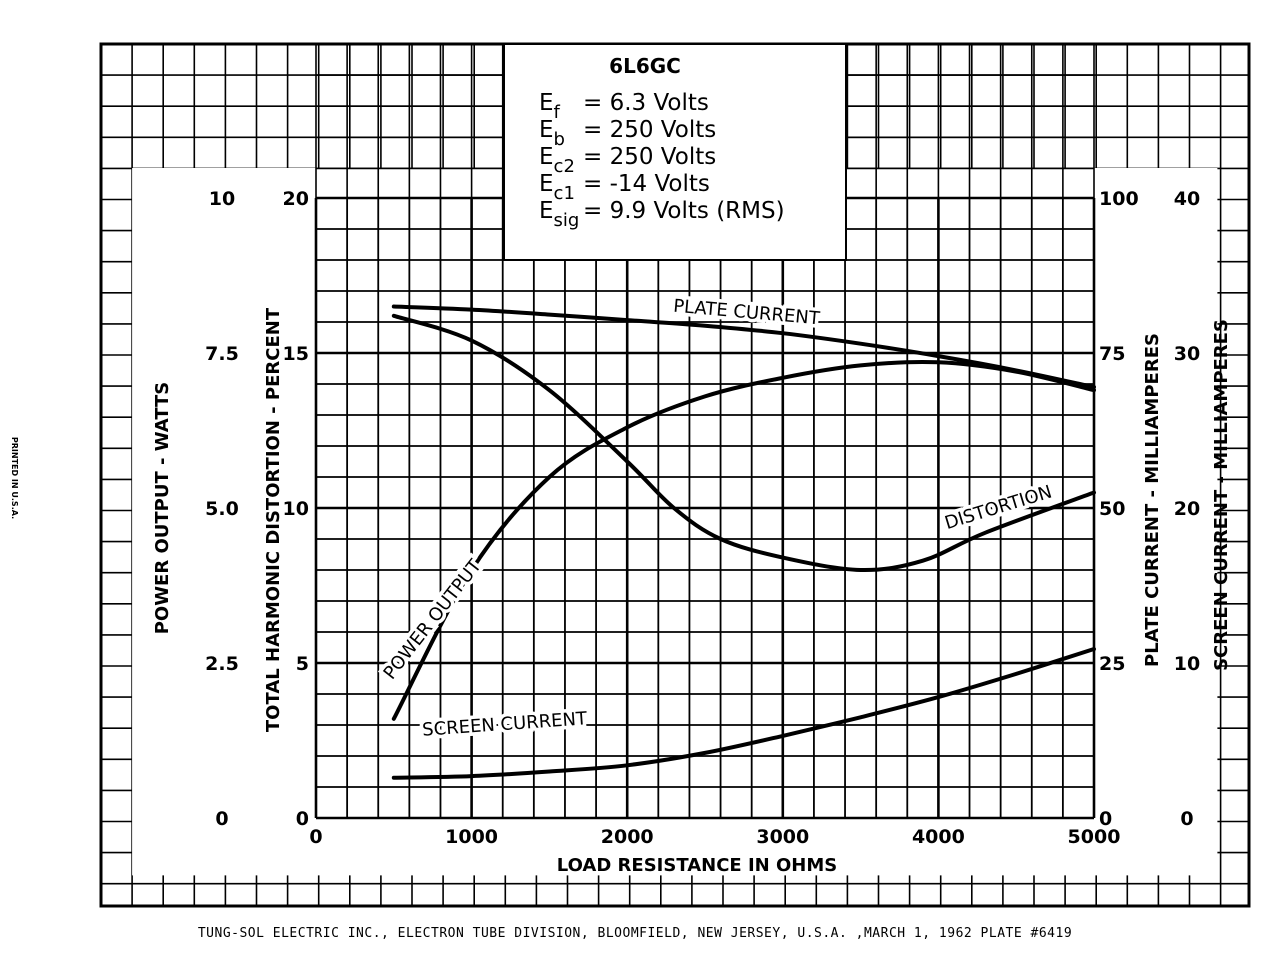 The height and width of the screenshot is (956, 1270). What do you see at coordinates (645, 66) in the screenshot?
I see `chart-title: 6L6GC` at bounding box center [645, 66].